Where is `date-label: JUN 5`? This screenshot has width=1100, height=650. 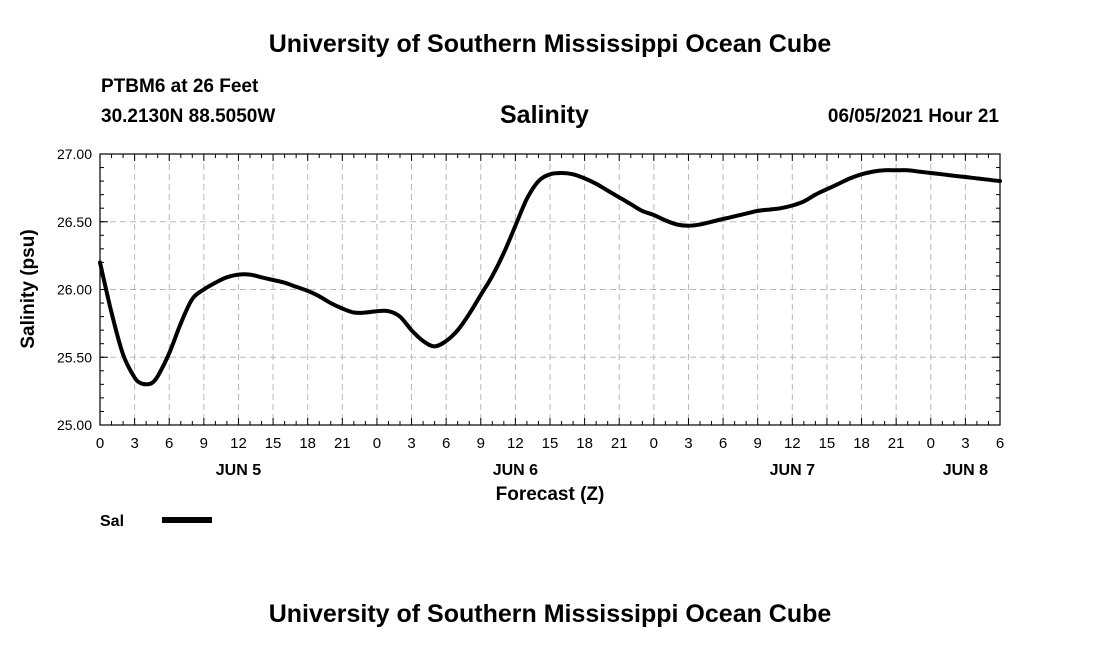 date-label: JUN 5 is located at coordinates (238, 470).